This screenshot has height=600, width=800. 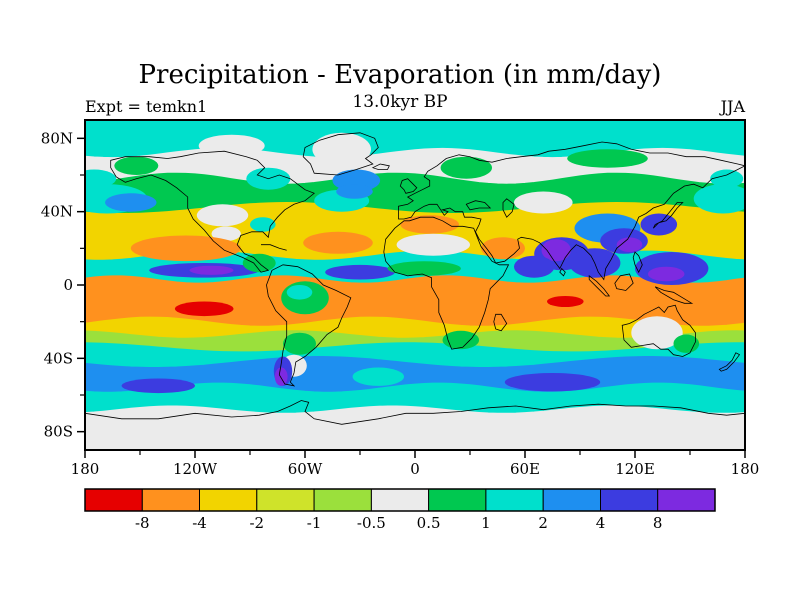 I want to click on colorbar-tick-label: 4, so click(x=601, y=523).